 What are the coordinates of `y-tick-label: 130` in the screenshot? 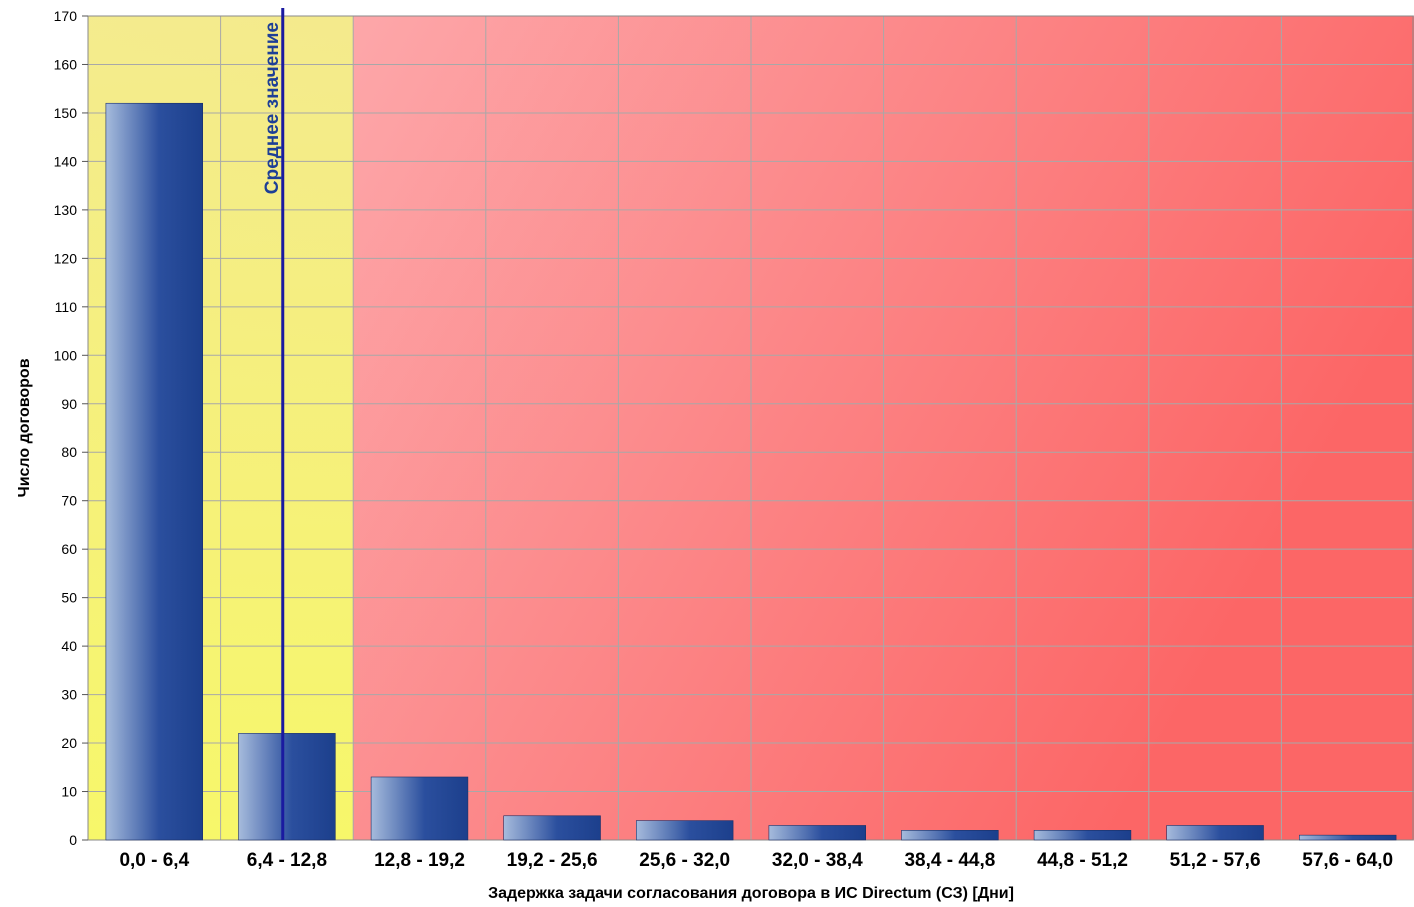 It's located at (66, 210).